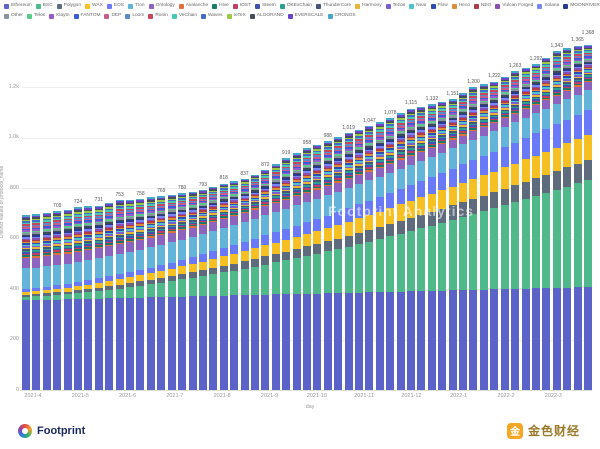  What do you see at coordinates (494, 232) in the screenshot?
I see `stacked-bar: 1,222` at bounding box center [494, 232].